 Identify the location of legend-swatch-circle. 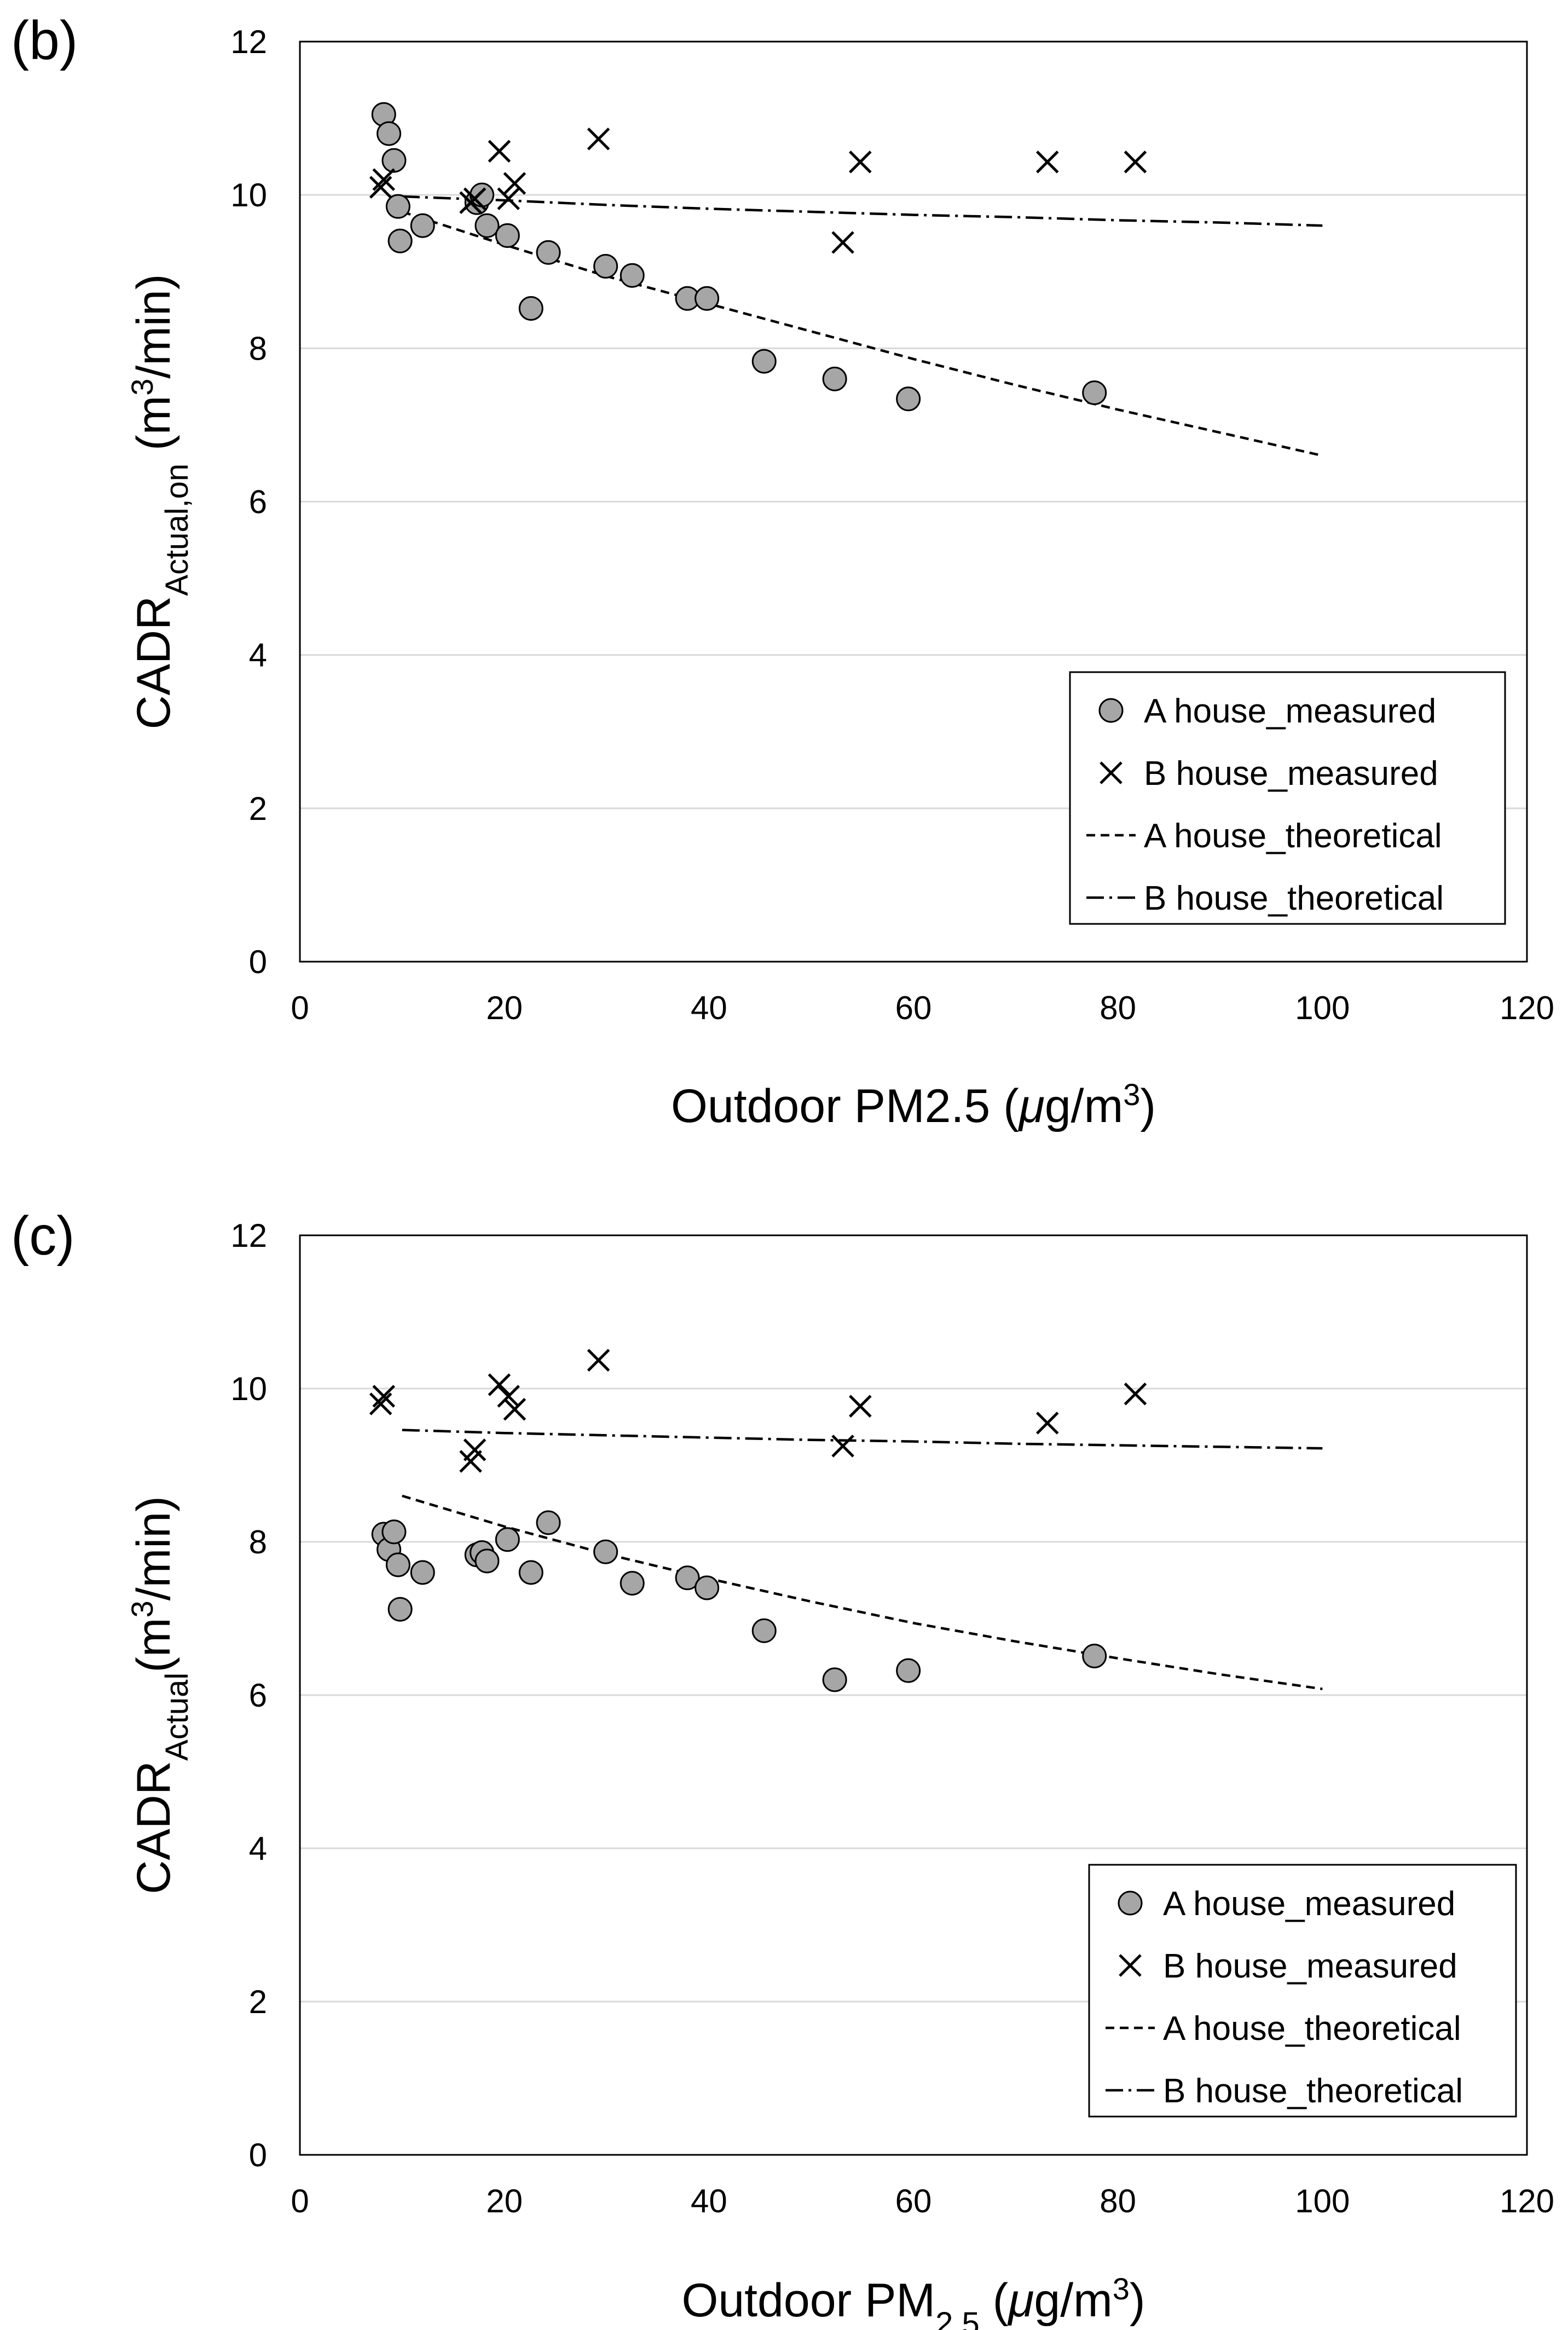
(1111, 710).